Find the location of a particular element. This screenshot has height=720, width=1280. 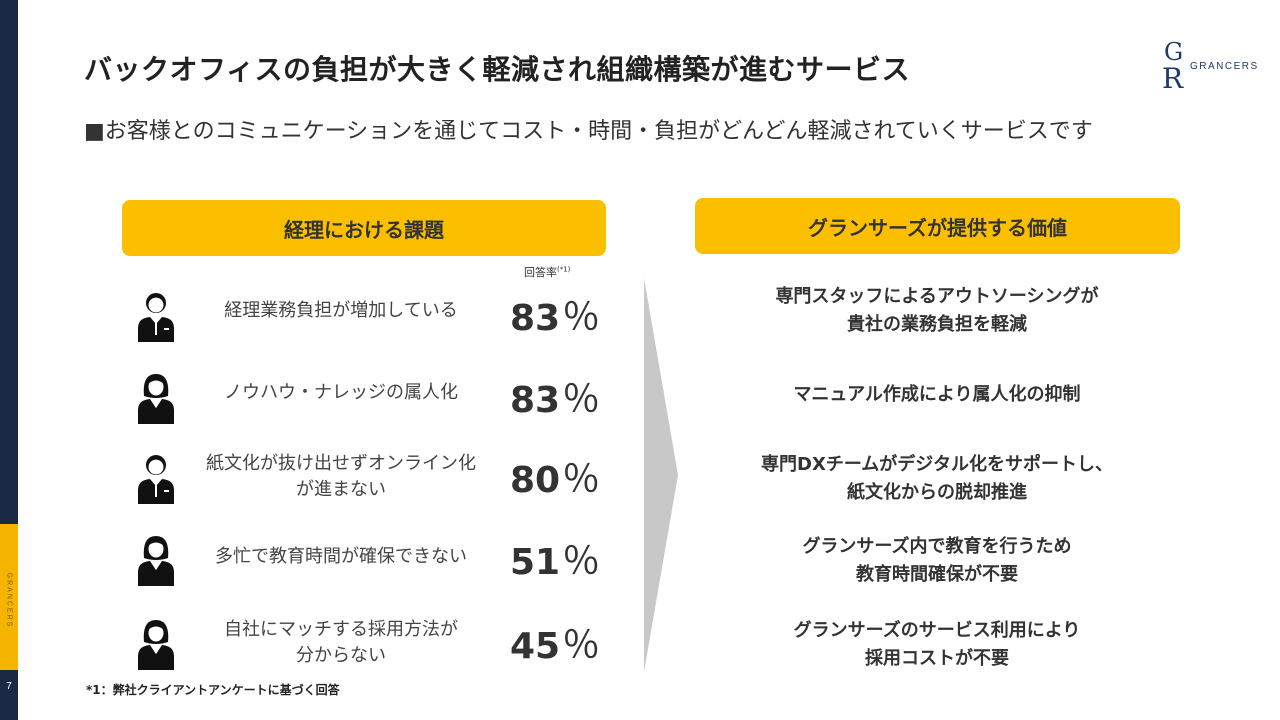

chevron-right-icon is located at coordinates (661, 475).